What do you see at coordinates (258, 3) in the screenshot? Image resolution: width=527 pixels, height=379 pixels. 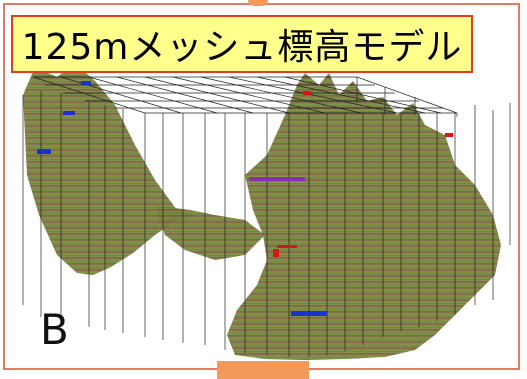 I see `top-tab-decoration` at bounding box center [258, 3].